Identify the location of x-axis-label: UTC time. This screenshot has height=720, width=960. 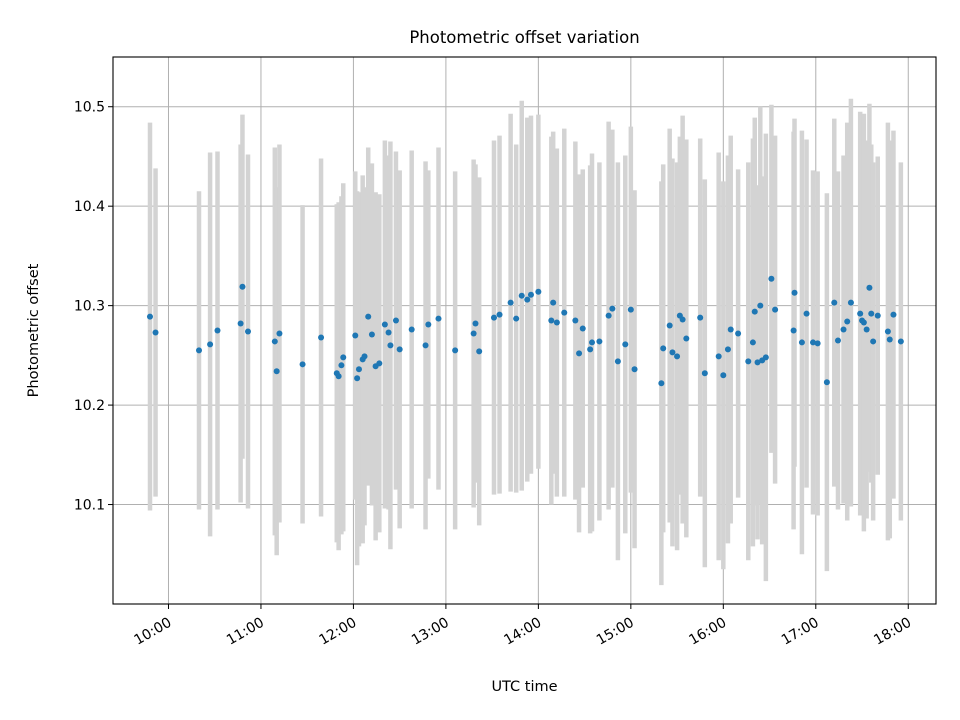
(524, 687).